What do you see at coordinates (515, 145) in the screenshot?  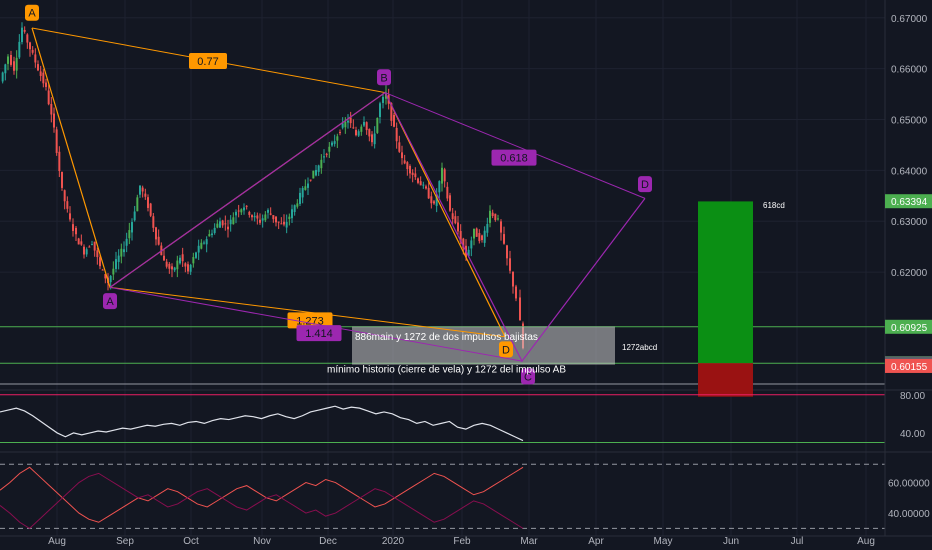 I see `purple-pattern-diagonal` at bounding box center [515, 145].